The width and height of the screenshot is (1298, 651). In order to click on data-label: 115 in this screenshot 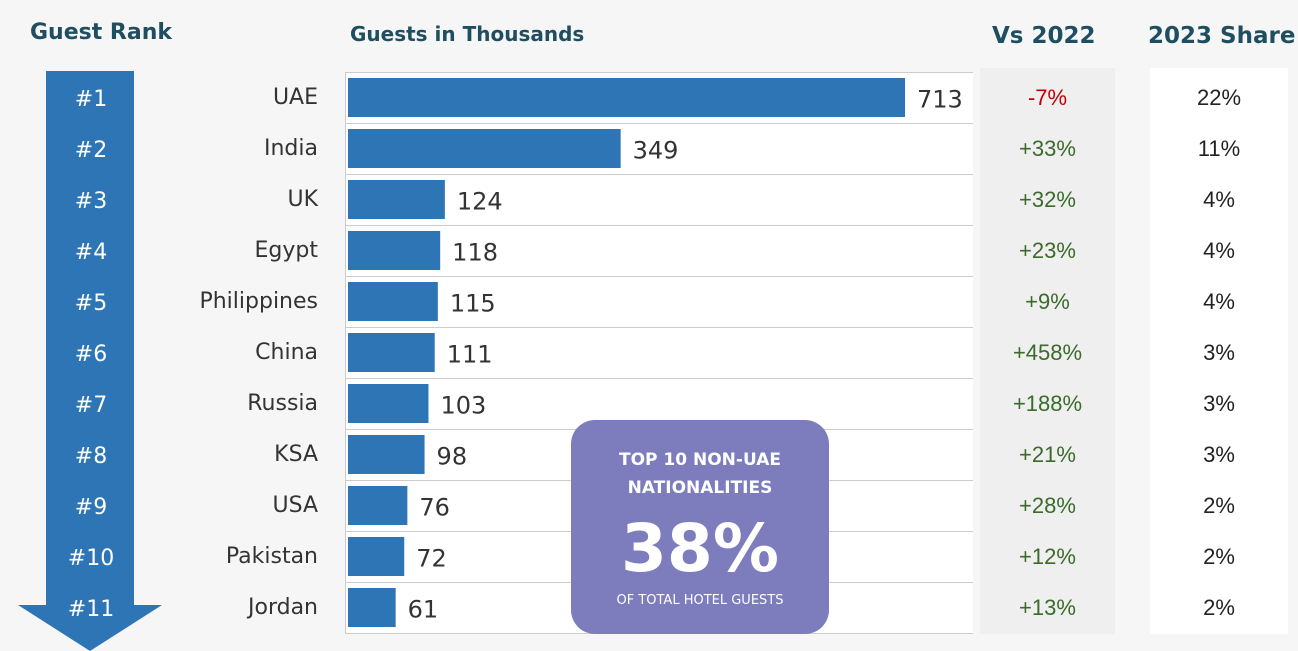, I will do `click(473, 304)`.